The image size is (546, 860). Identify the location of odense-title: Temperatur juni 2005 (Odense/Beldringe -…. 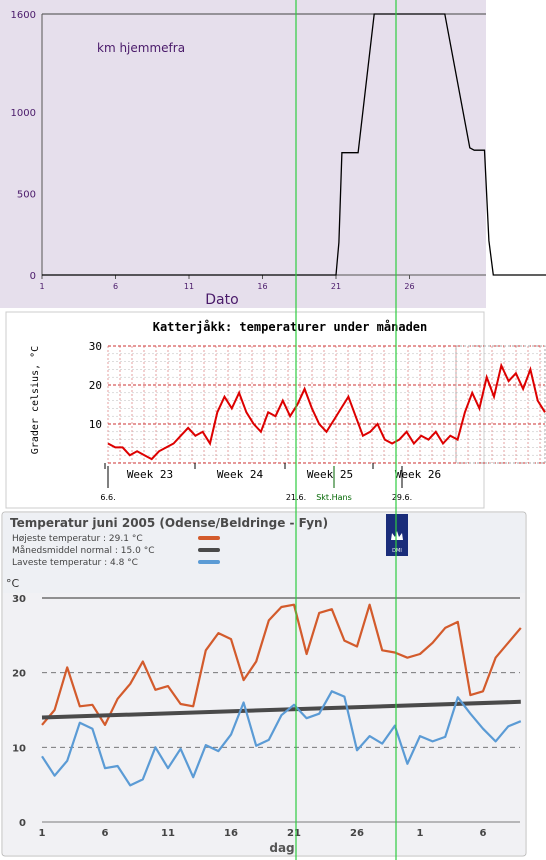
(169, 523).